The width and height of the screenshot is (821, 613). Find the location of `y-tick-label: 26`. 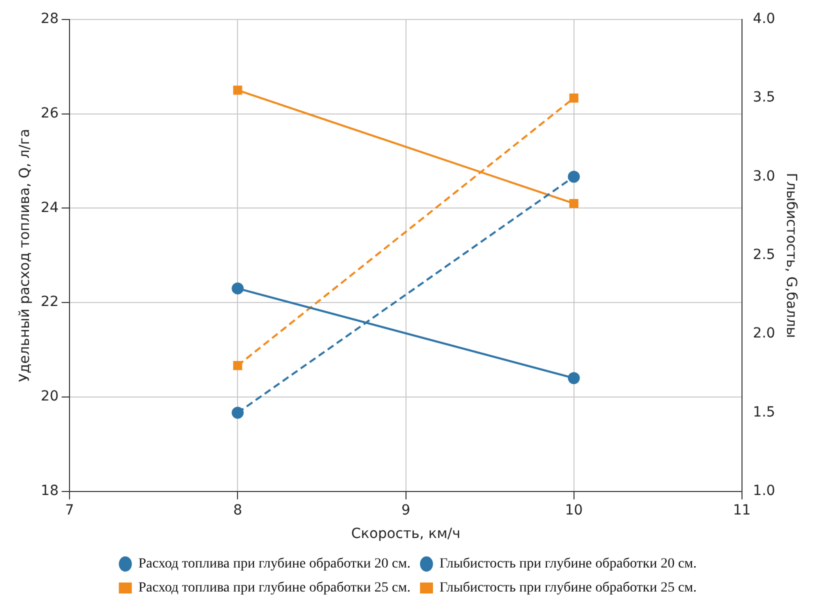

y-tick-label: 26 is located at coordinates (49, 113).